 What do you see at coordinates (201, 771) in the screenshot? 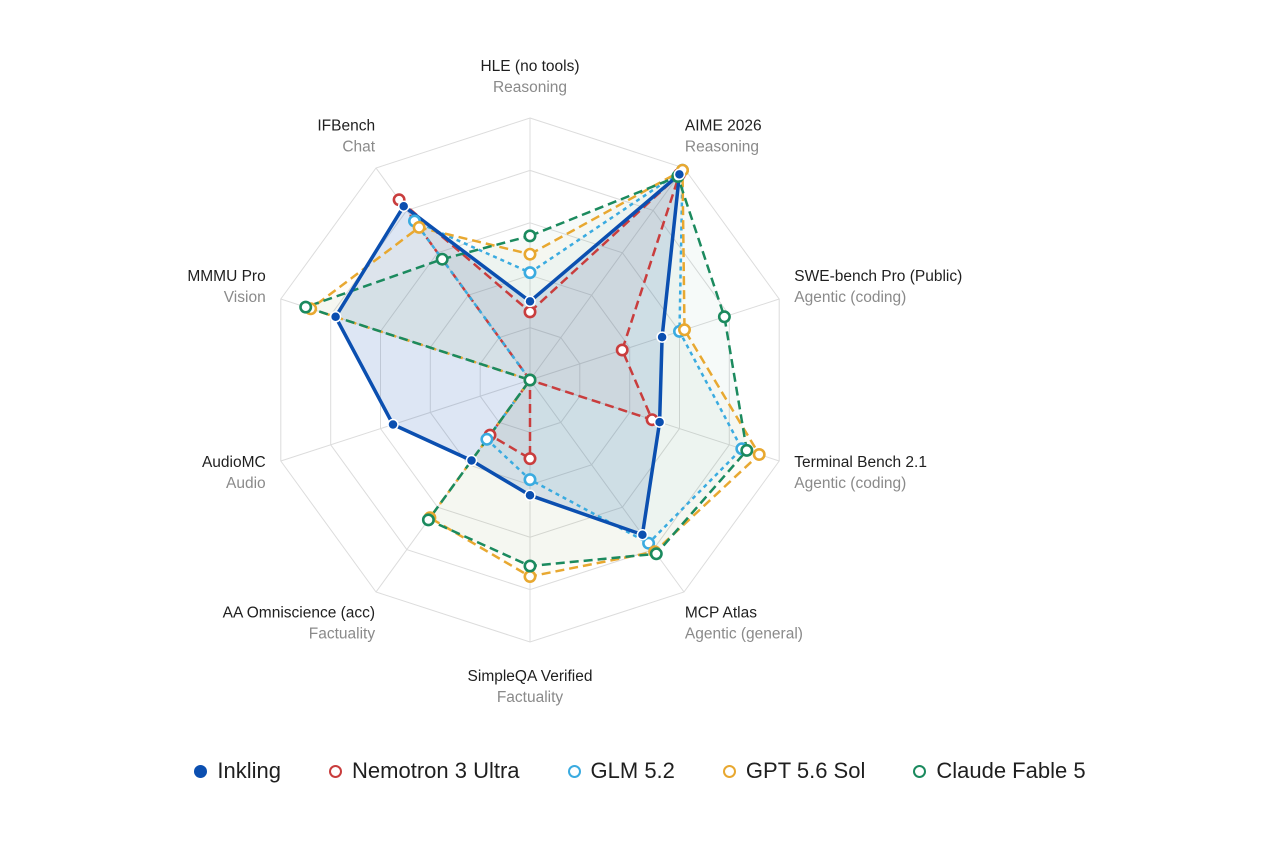
I see `legend-marker-inkling` at bounding box center [201, 771].